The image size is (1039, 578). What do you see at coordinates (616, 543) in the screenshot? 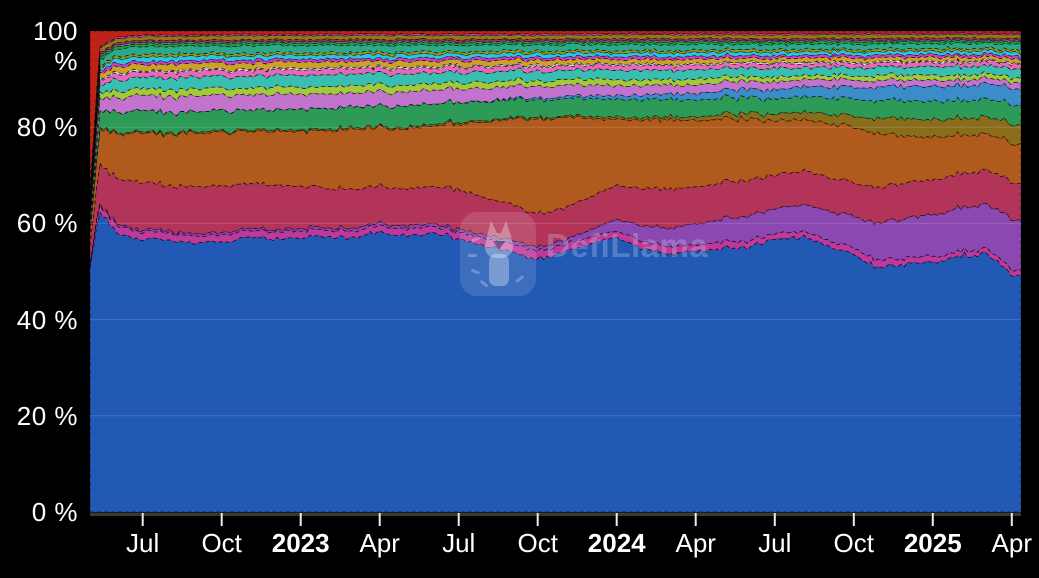
I see `x-axis-label: 2024` at bounding box center [616, 543].